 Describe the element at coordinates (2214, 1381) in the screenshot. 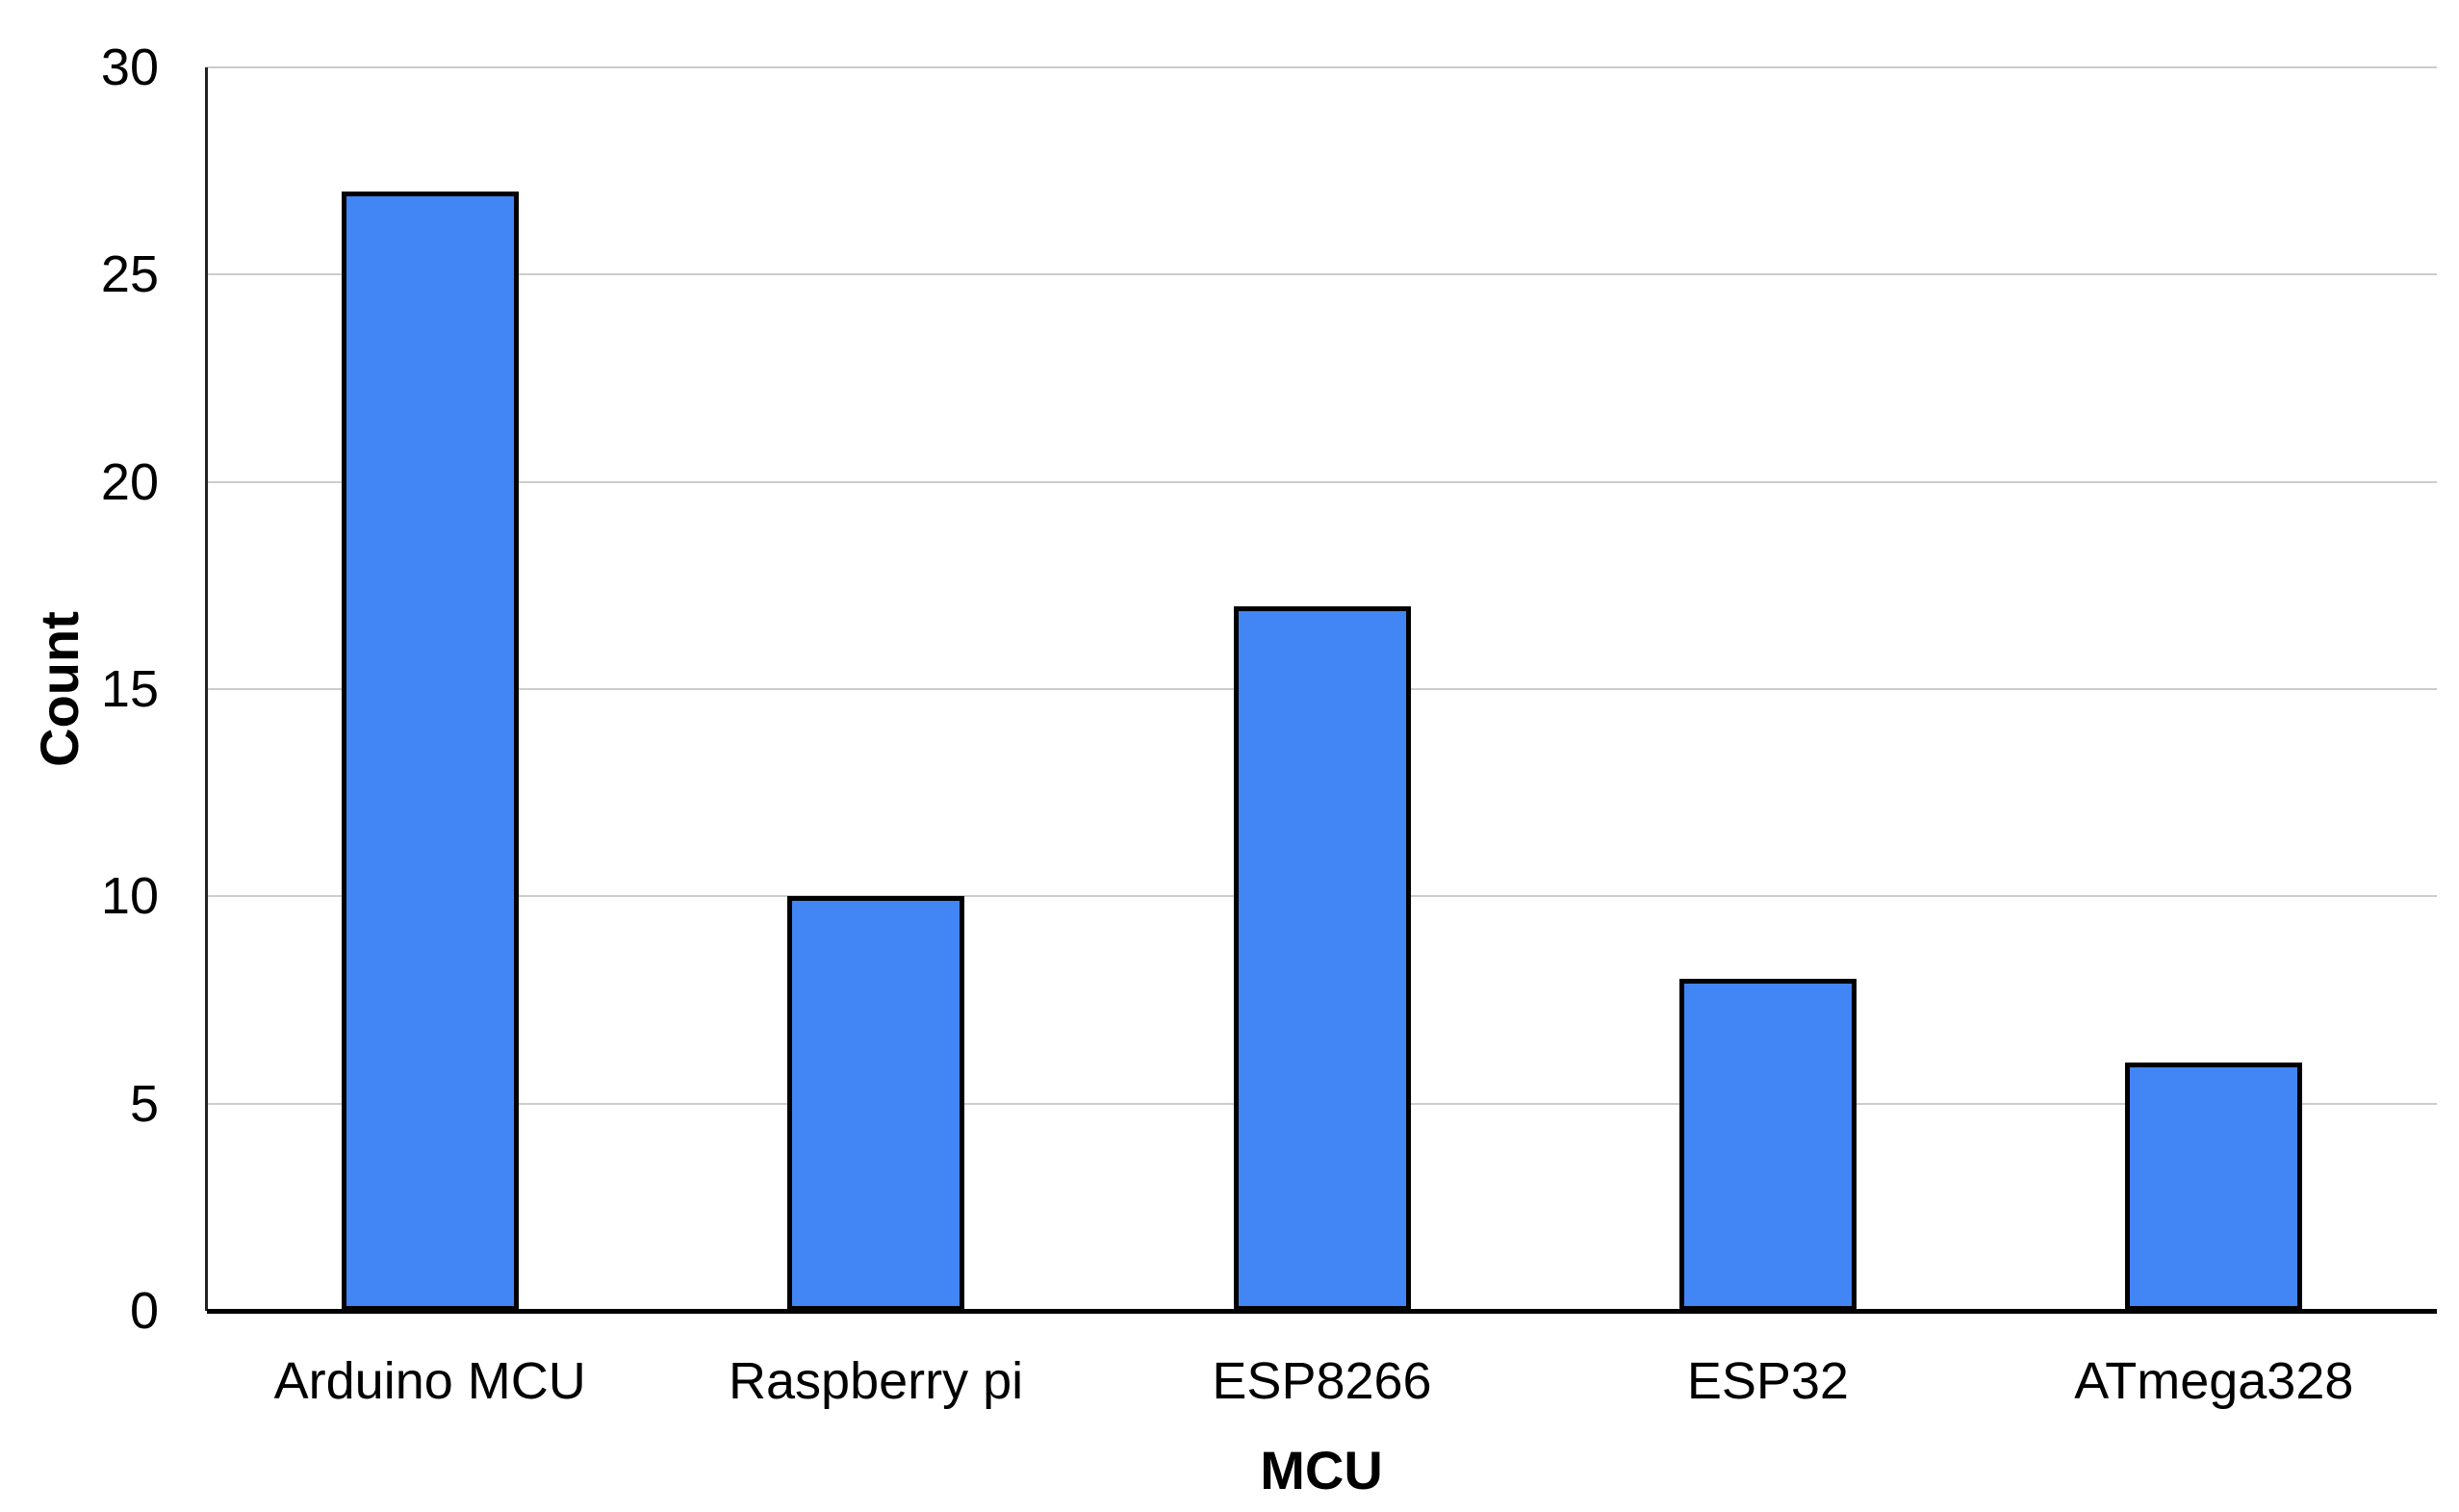

I see `x-category-label: ATmega328` at that location.